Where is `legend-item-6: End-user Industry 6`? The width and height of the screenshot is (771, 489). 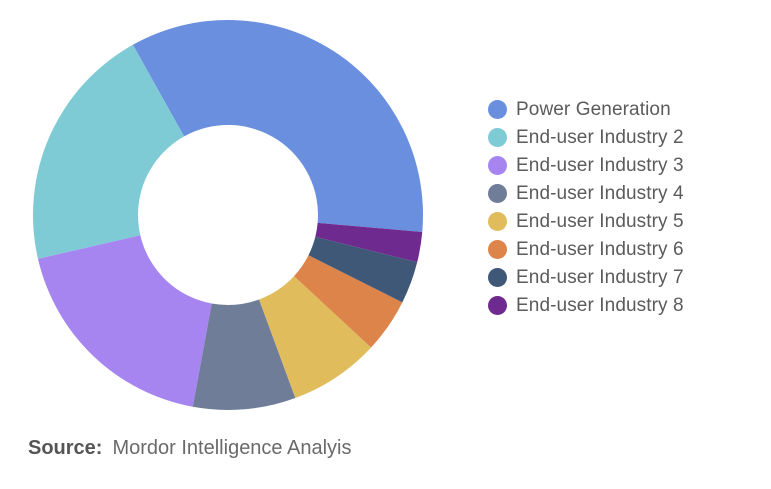
legend-item-6: End-user Industry 6 is located at coordinates (586, 250).